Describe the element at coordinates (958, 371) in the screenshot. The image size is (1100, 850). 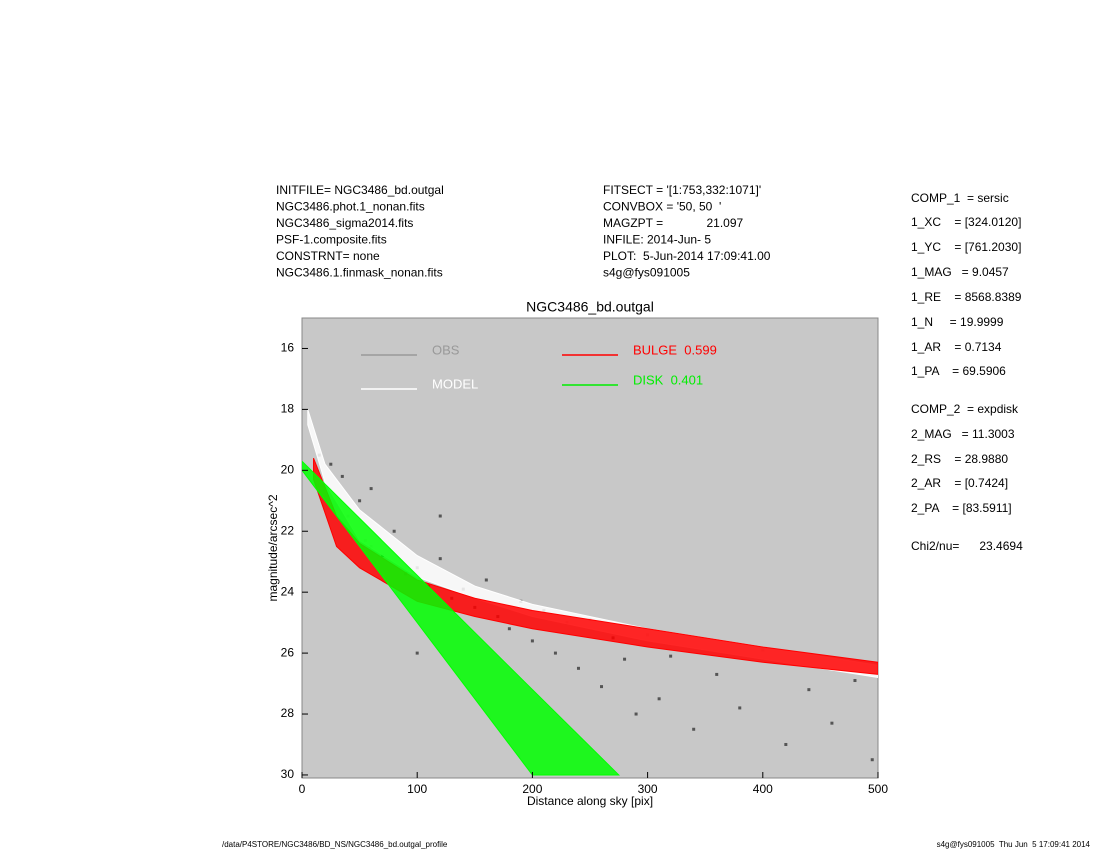
I see `fit-parameter: 1_PA = 69.5906` at that location.